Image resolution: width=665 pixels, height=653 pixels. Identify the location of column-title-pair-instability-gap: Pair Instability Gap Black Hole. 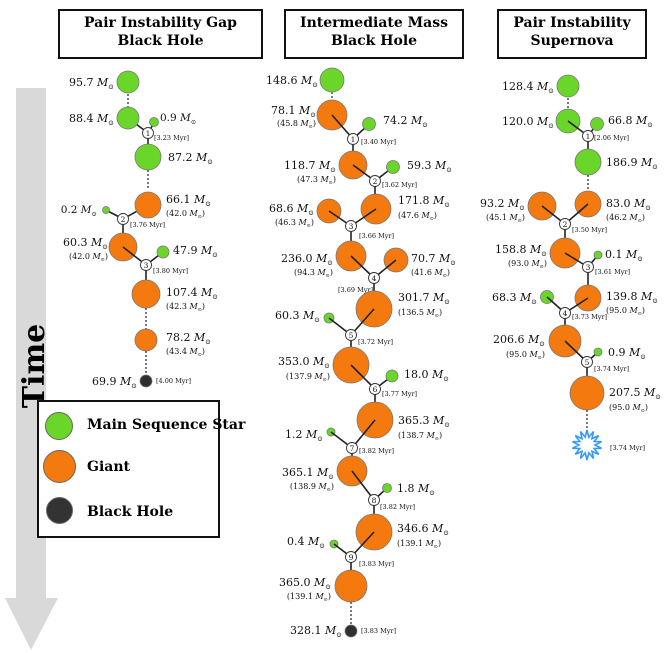
(160, 34).